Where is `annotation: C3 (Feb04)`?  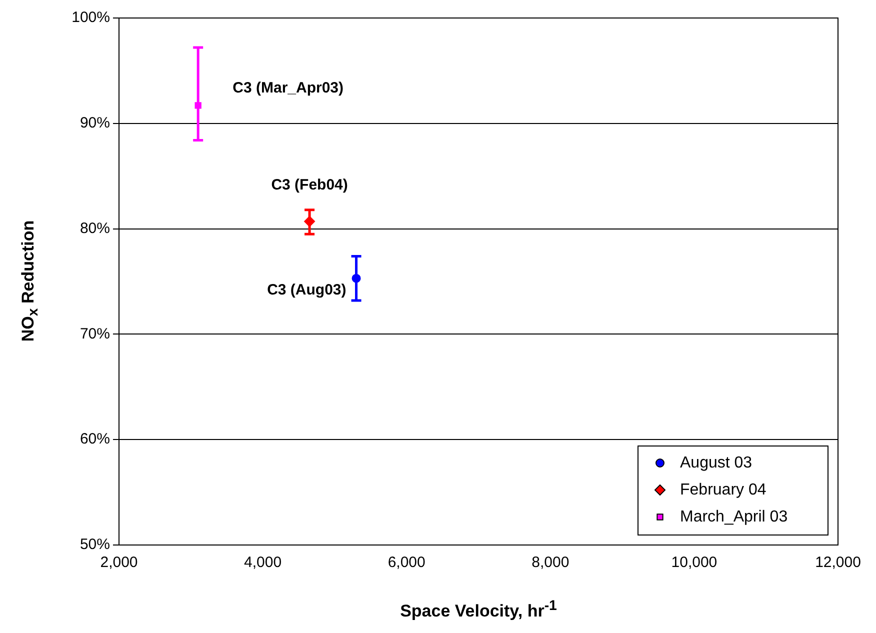
annotation: C3 (Feb04) is located at coordinates (309, 185).